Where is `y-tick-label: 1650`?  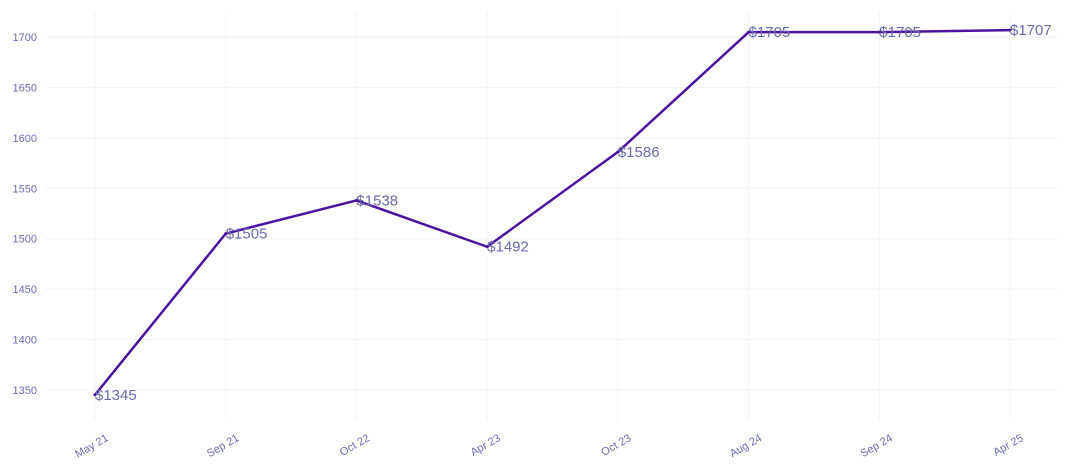
y-tick-label: 1650 is located at coordinates (25, 89).